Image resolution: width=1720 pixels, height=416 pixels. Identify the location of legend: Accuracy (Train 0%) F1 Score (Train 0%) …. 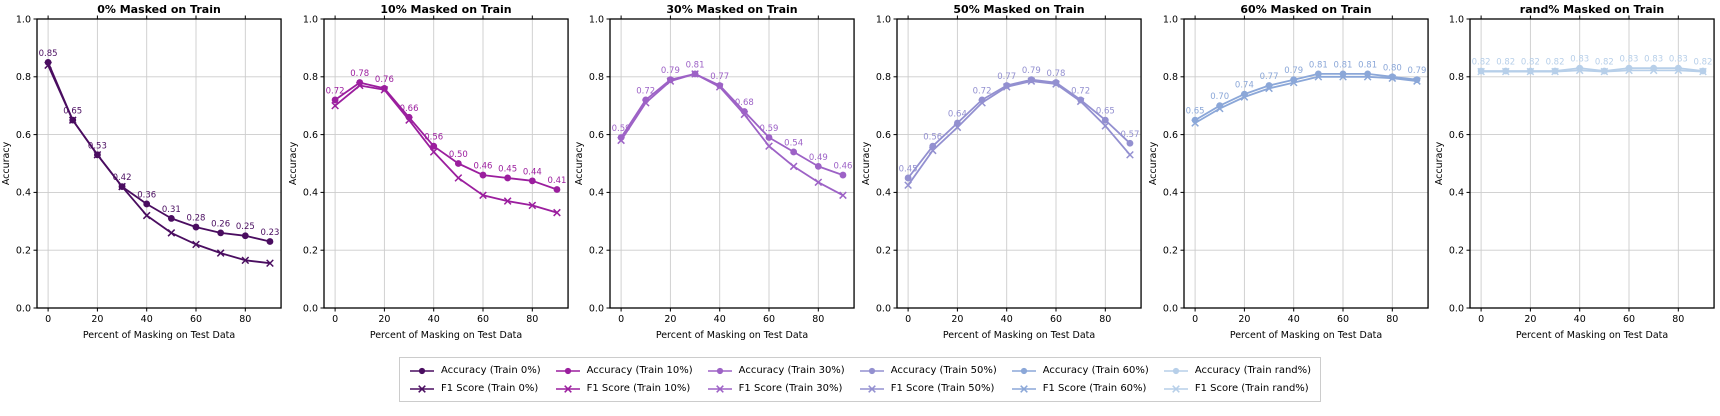
(860, 379).